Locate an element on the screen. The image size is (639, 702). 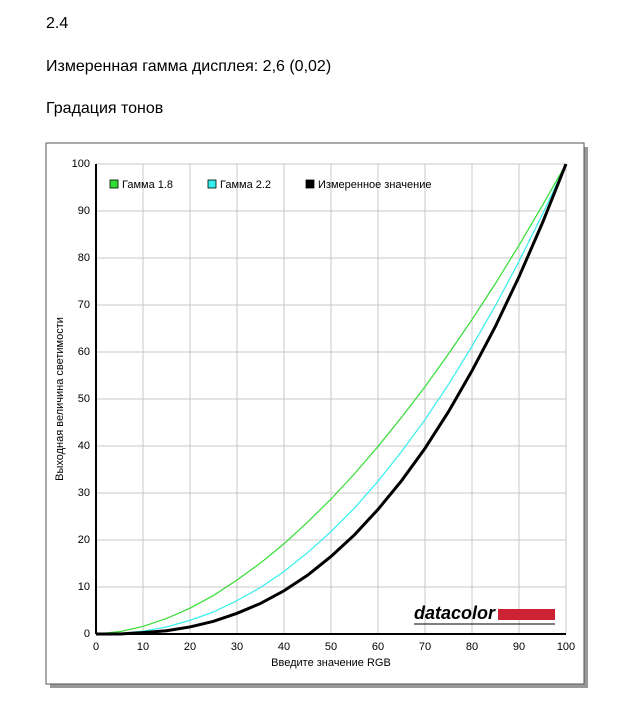
x-axis-label: Введите значение RGB is located at coordinates (331, 663).